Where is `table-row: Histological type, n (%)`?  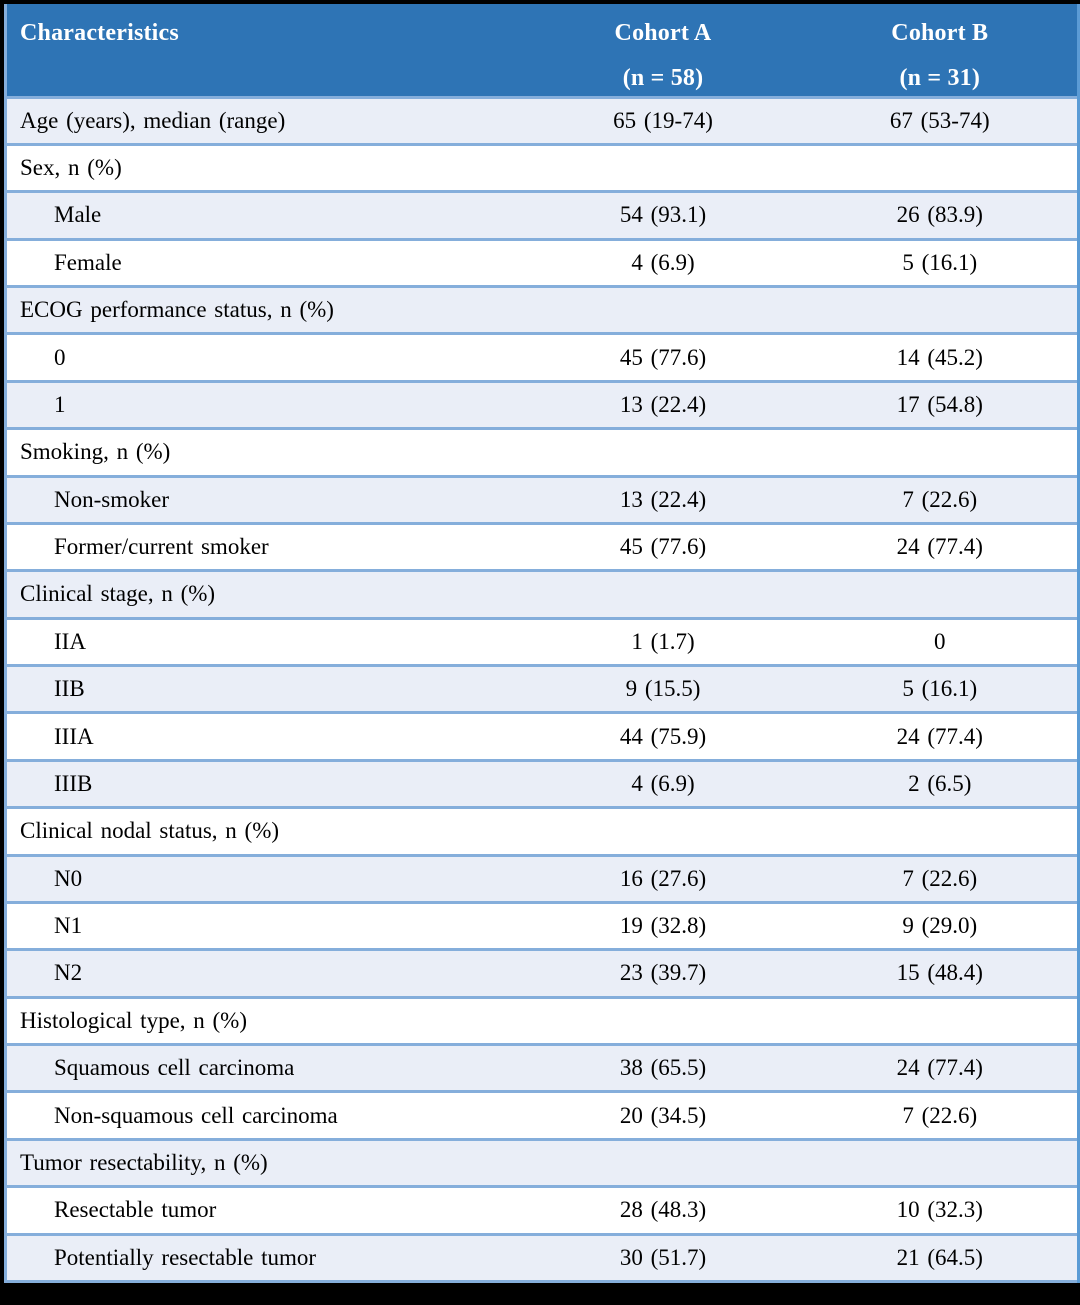 table-row: Histological type, n (%) is located at coordinates (542, 1020).